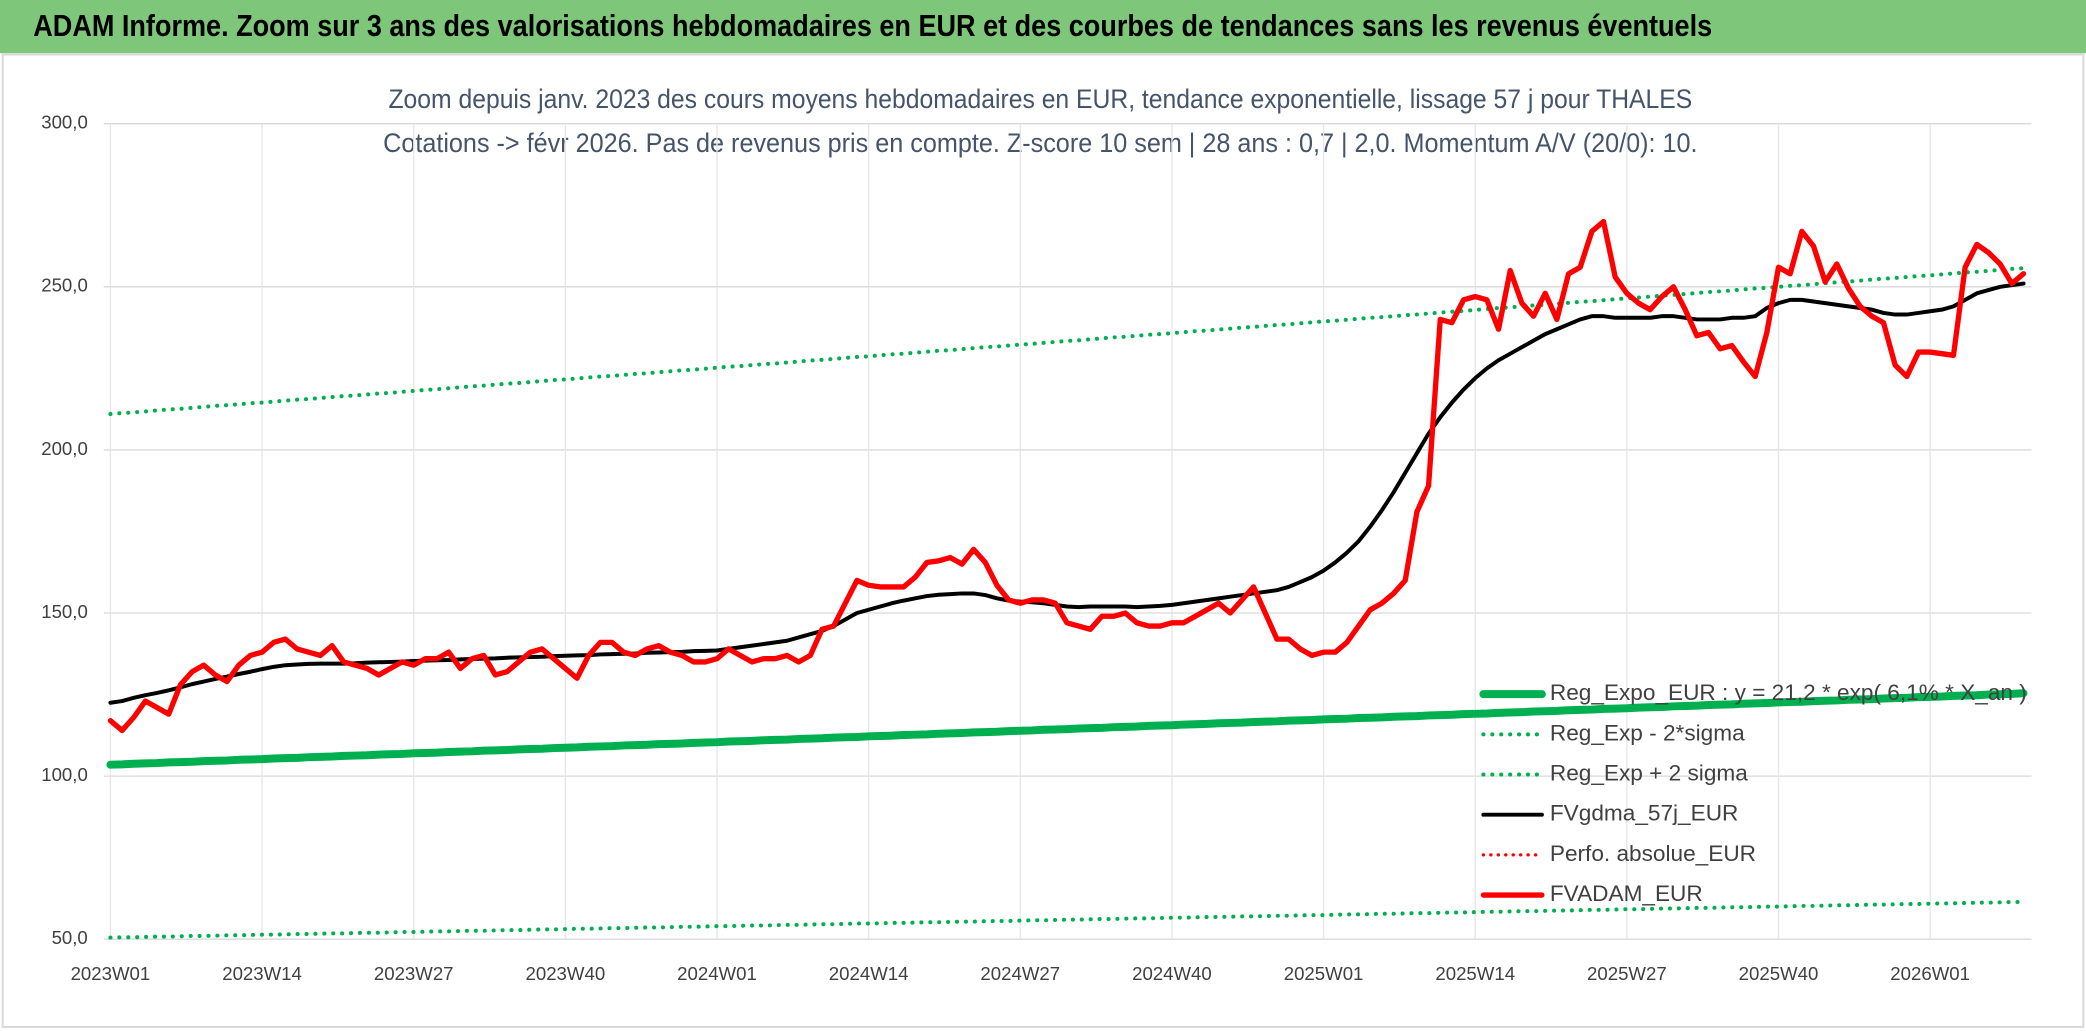 The width and height of the screenshot is (2086, 1031). I want to click on y-tick-label: 150,0, so click(64, 611).